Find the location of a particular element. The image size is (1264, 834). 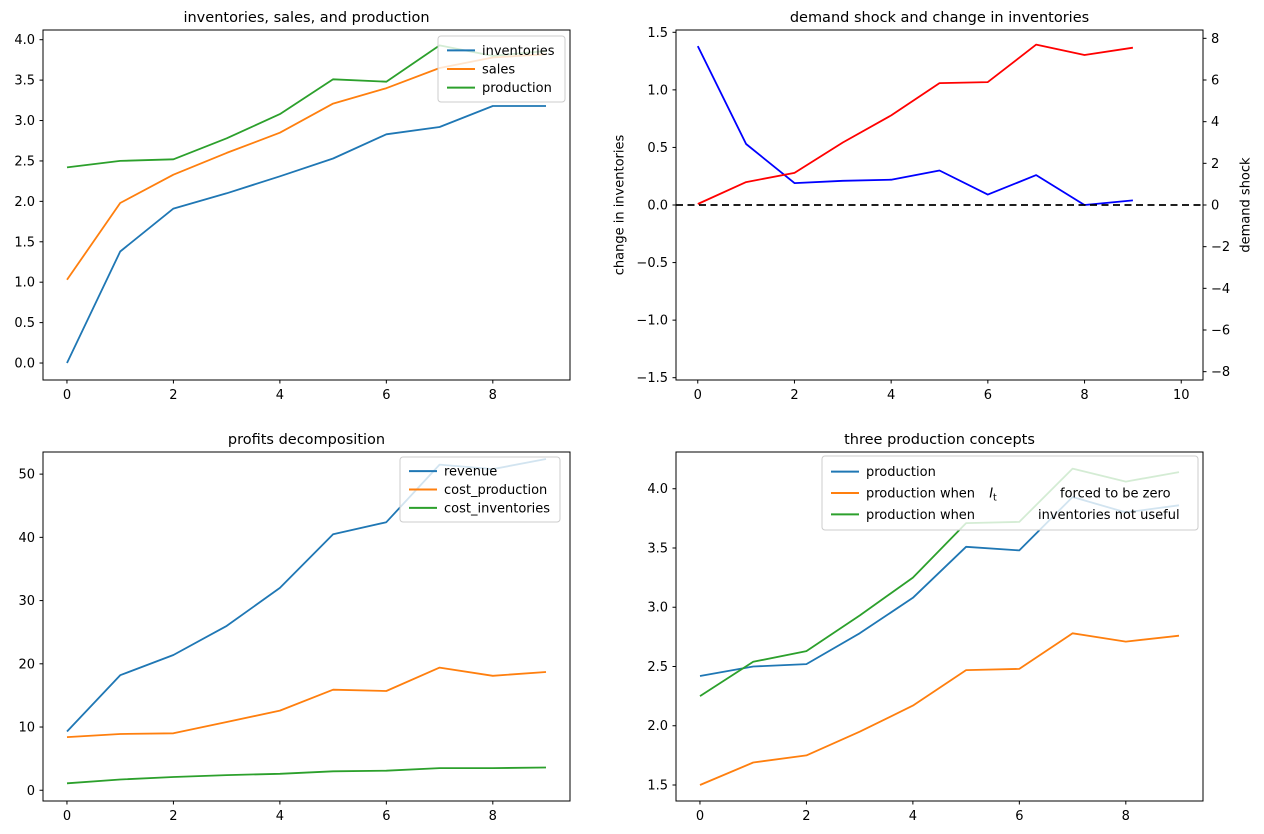

legend-label-production-when: production when It is located at coordinates (931, 495).